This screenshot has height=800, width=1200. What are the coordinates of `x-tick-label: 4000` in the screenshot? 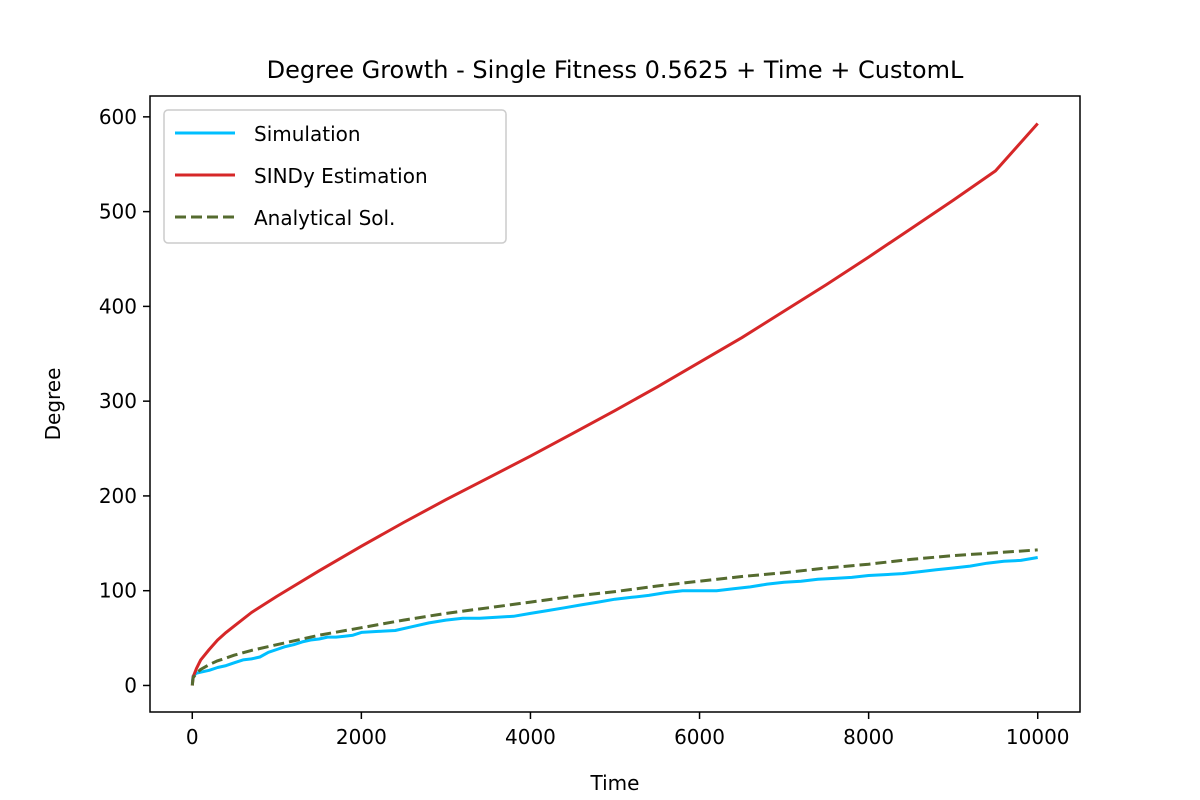 It's located at (530, 737).